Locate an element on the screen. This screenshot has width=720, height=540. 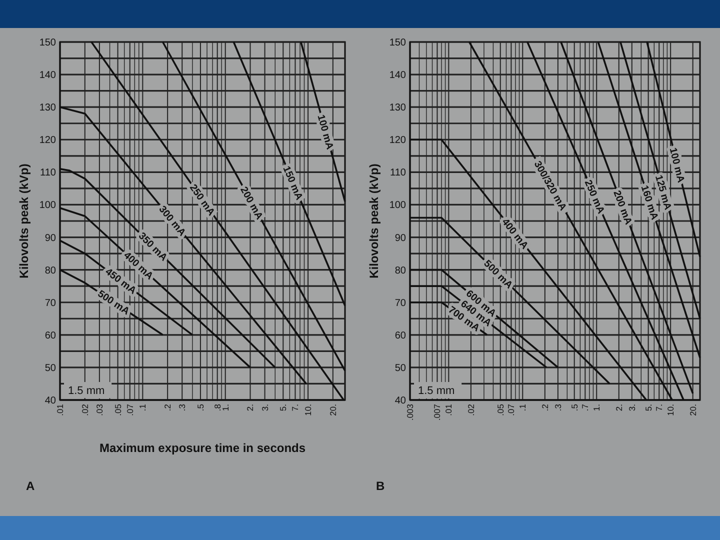
x-tick-label: .003 is located at coordinates (409, 412).